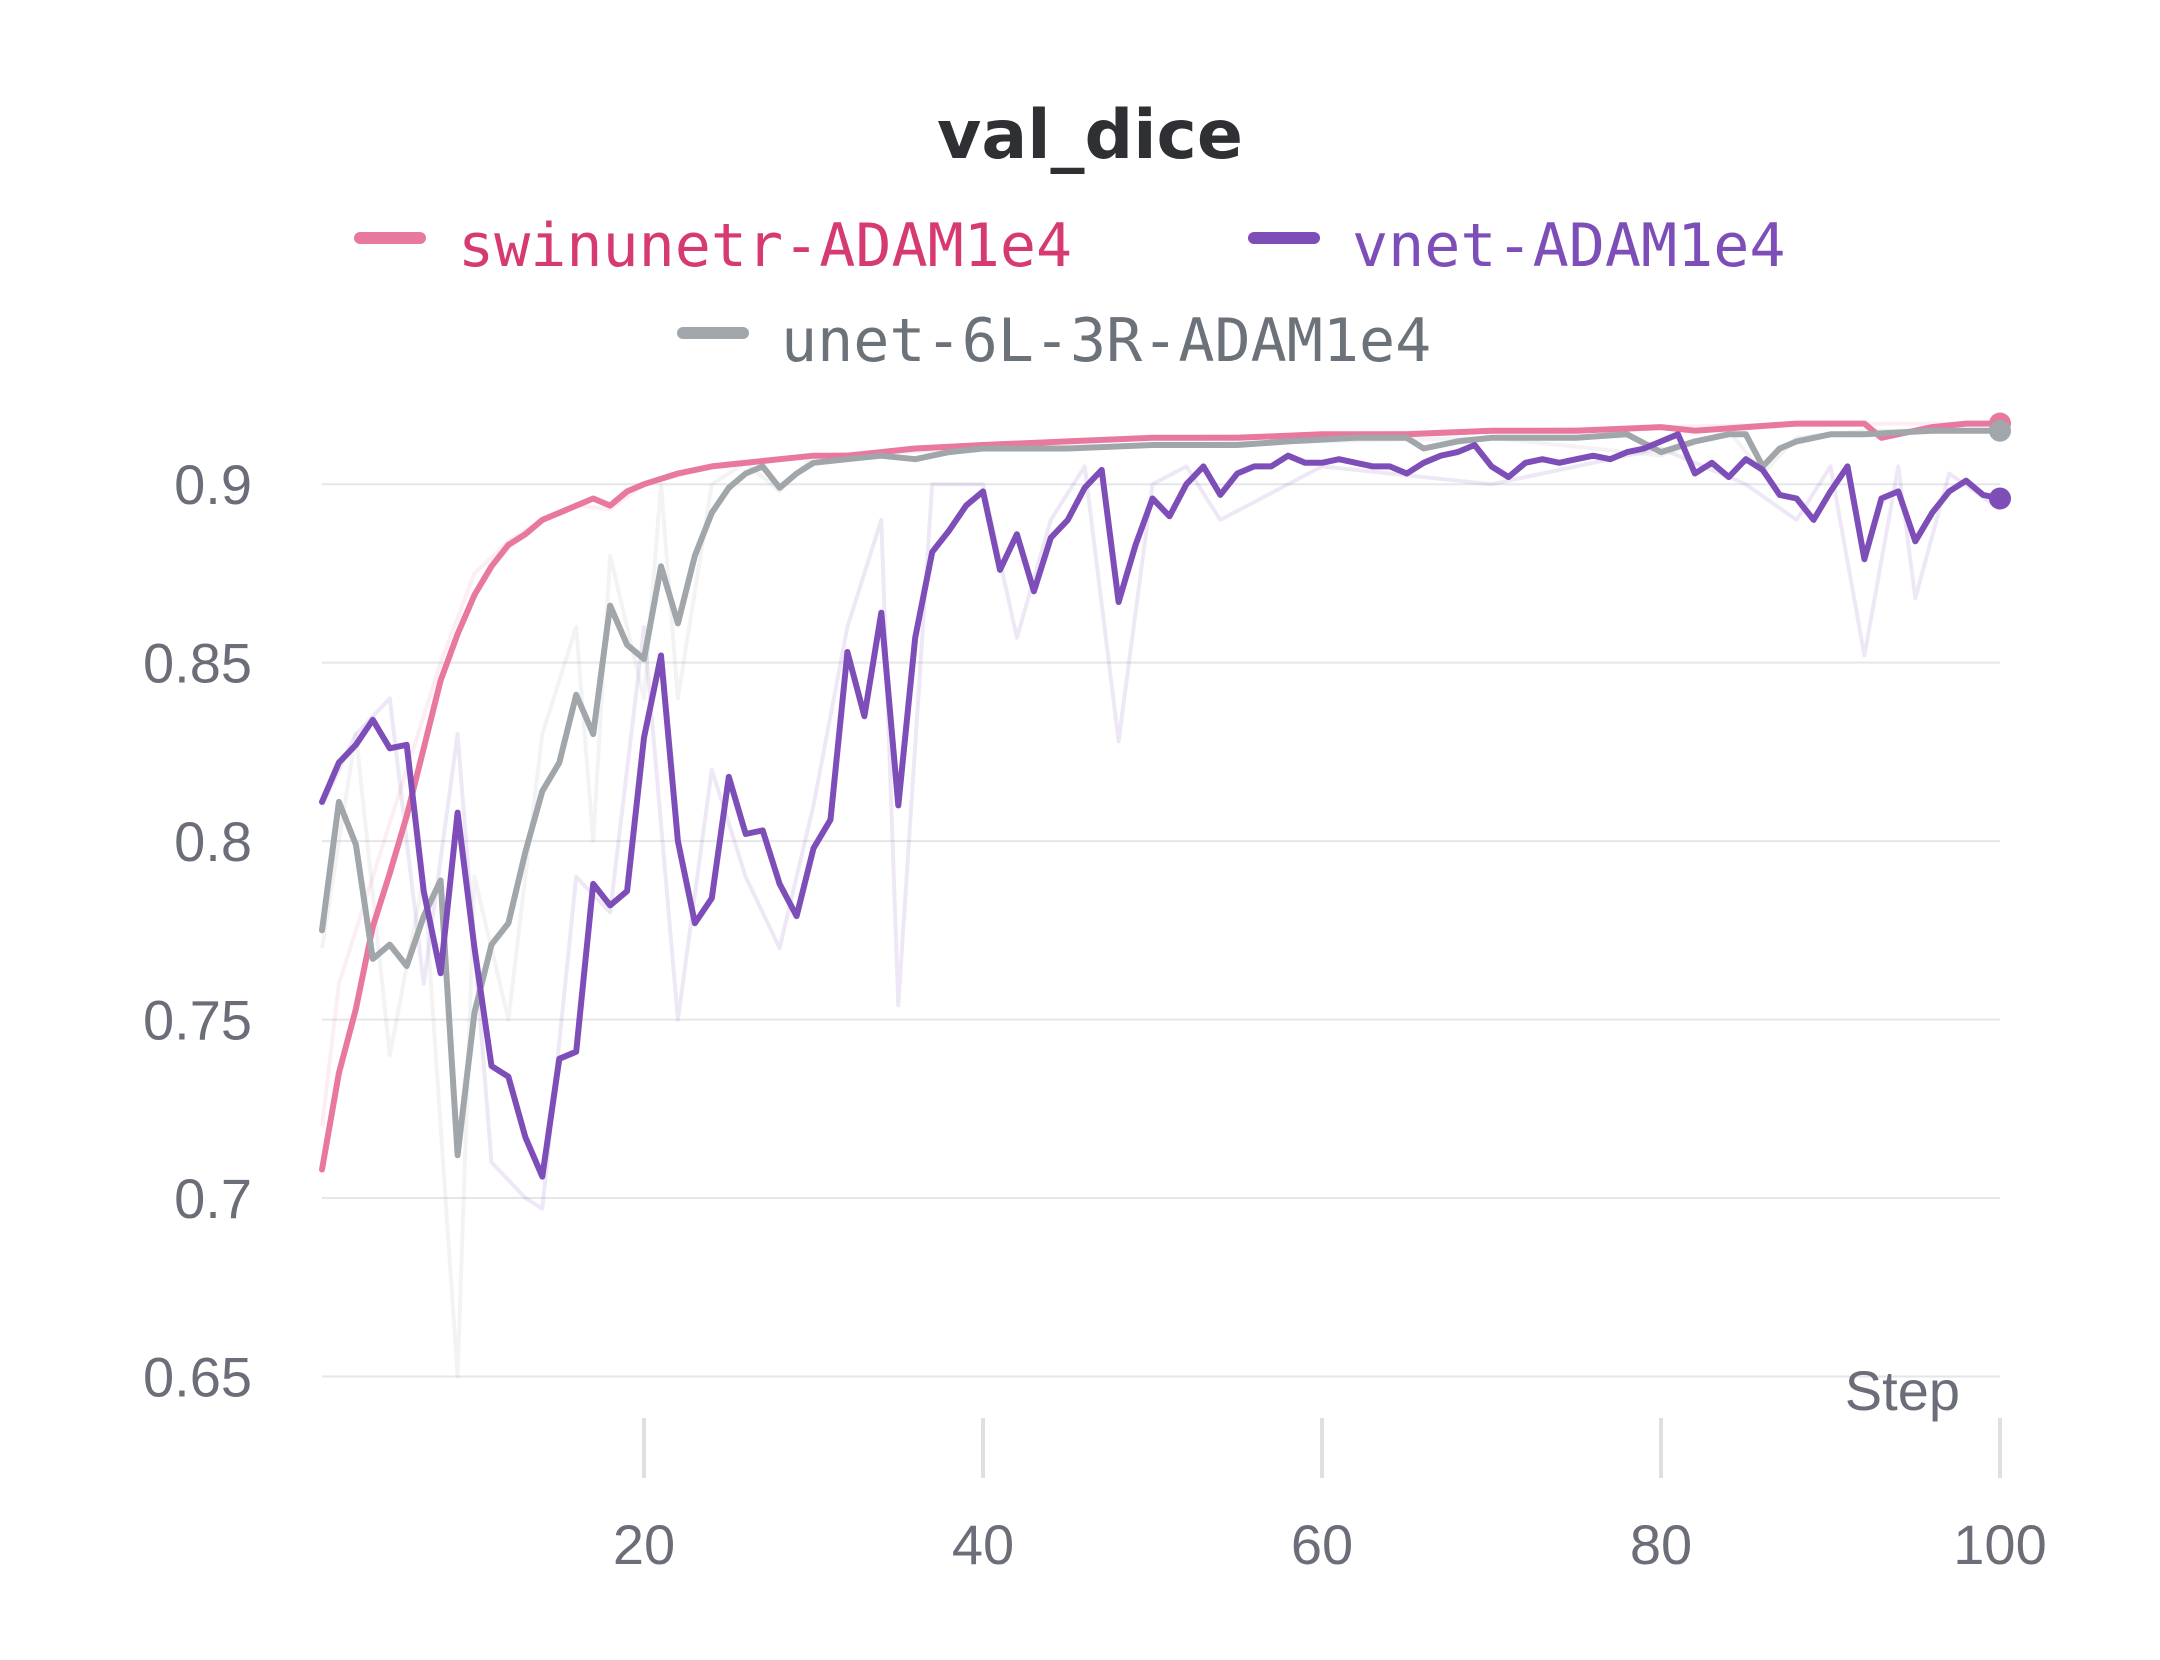  I want to click on legend-item-unet: unet-6L-3R-ADAM1e4, so click(1054, 341).